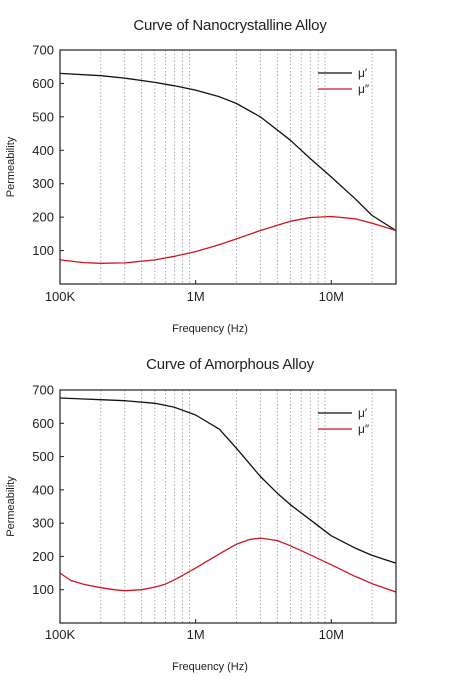  What do you see at coordinates (11, 506) in the screenshot?
I see `chart-2-y-axis-title: Permeability` at bounding box center [11, 506].